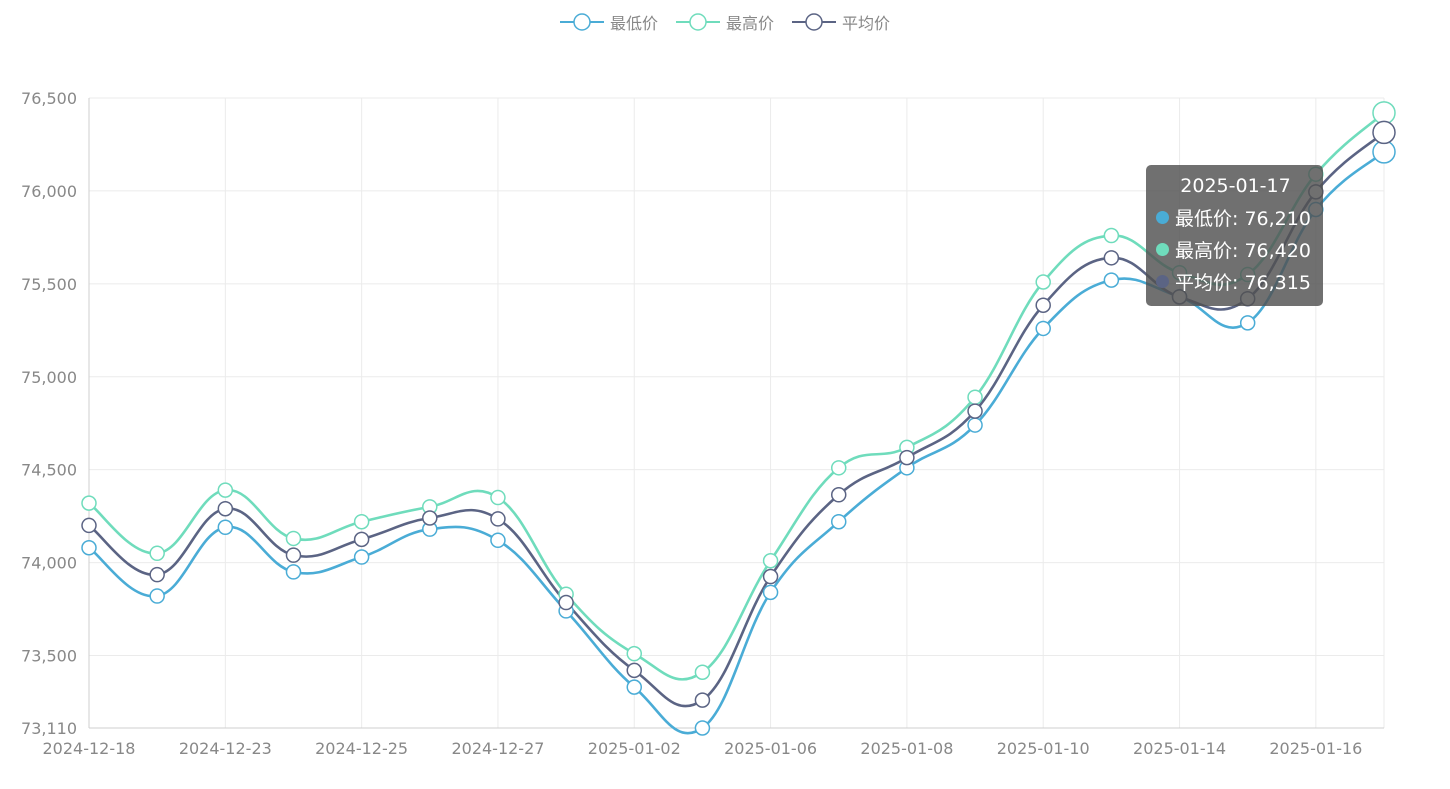  What do you see at coordinates (1162, 249) in the screenshot?
I see `tooltip-dot-high` at bounding box center [1162, 249].